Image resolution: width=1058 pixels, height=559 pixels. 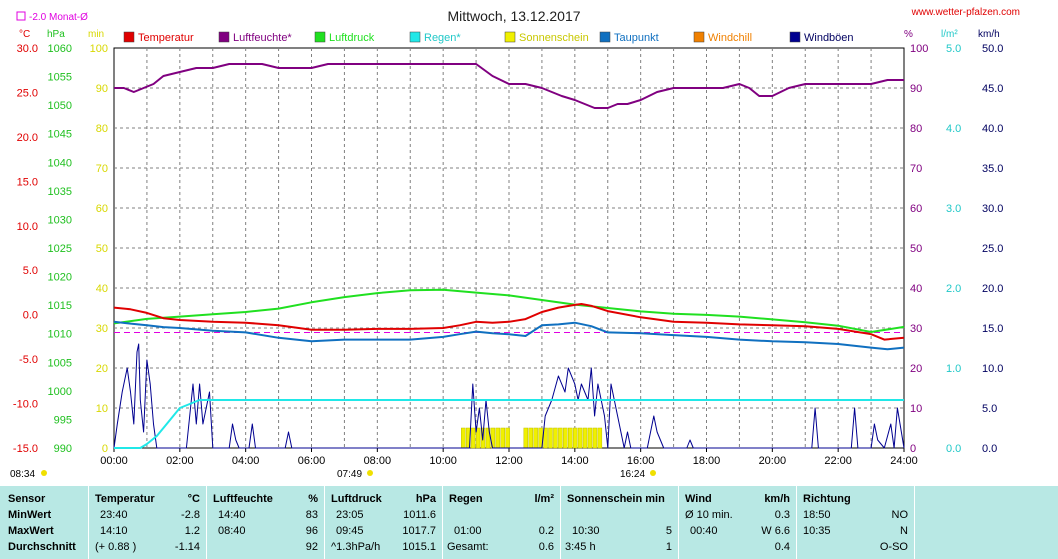 What do you see at coordinates (992, 169) in the screenshot?
I see `kmh-tick-label: 35.0` at bounding box center [992, 169].